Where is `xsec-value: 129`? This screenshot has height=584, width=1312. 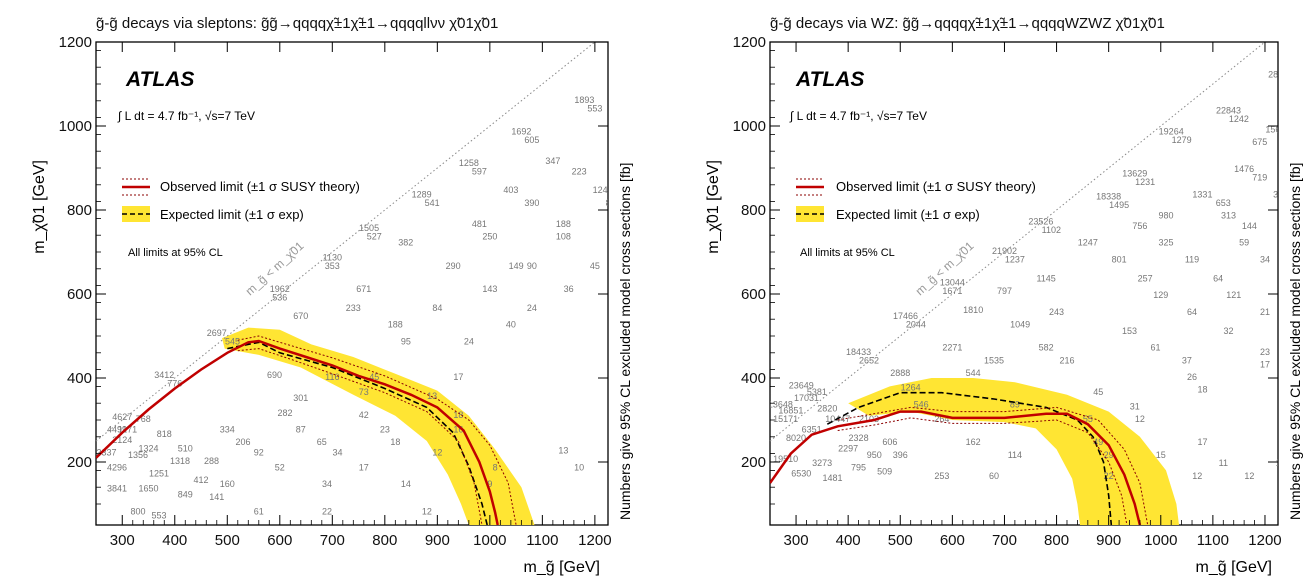
xsec-value: 129 is located at coordinates (1160, 295).